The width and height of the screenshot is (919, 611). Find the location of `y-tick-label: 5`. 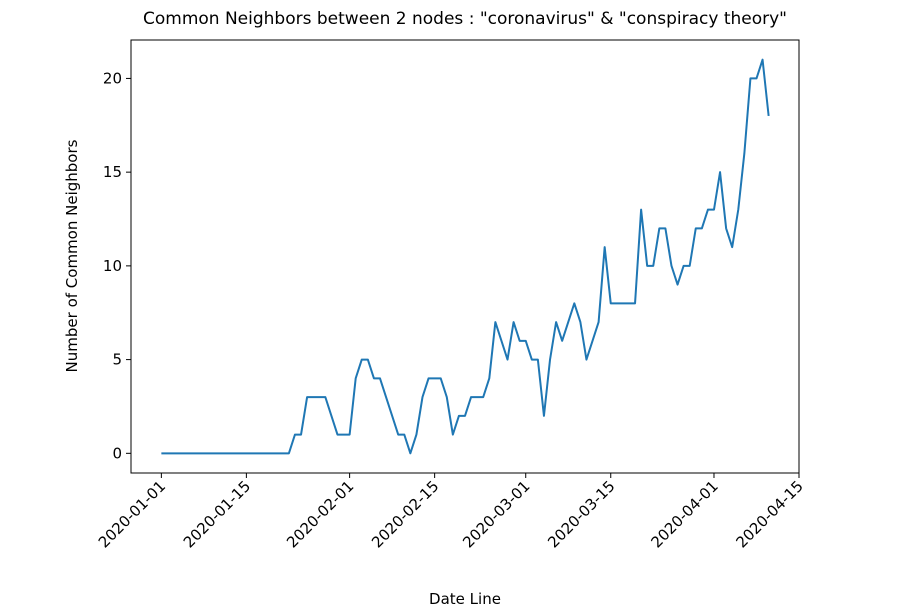

y-tick-label: 5 is located at coordinates (117, 360).